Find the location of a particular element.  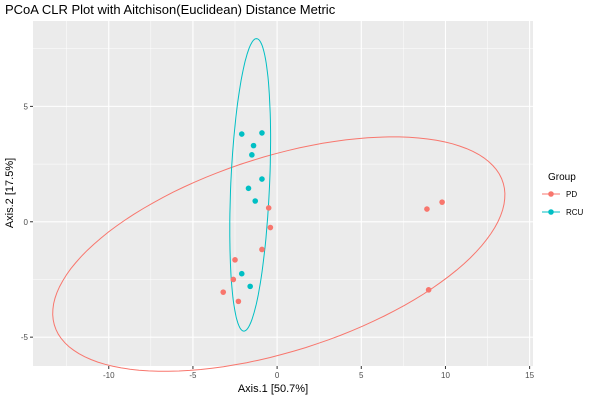

legend-label-rcu: RCU is located at coordinates (575, 212).